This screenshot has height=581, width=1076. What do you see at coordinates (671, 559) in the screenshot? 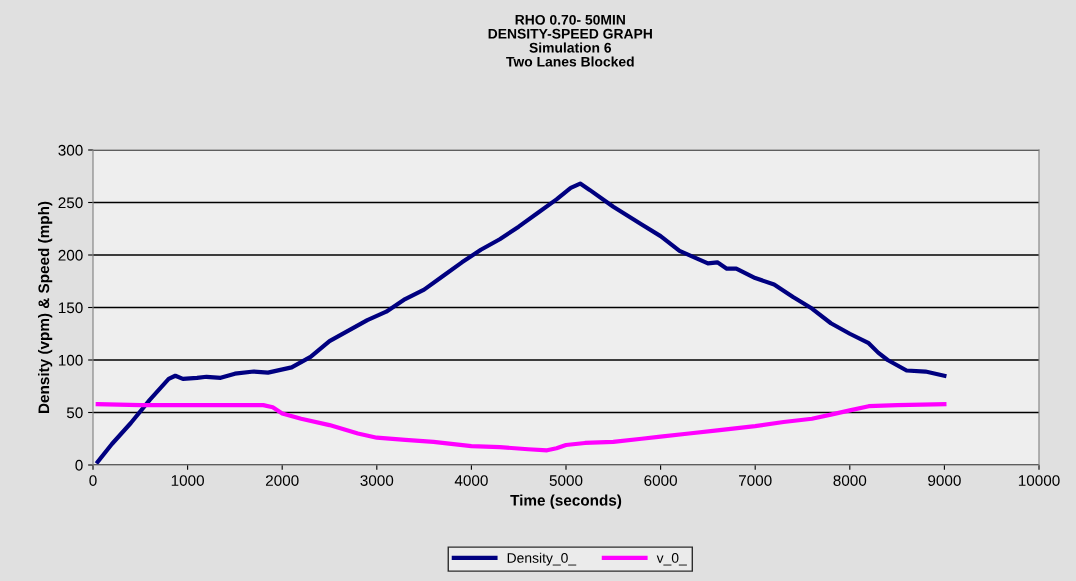
I see `legend-label: v_0_` at bounding box center [671, 559].